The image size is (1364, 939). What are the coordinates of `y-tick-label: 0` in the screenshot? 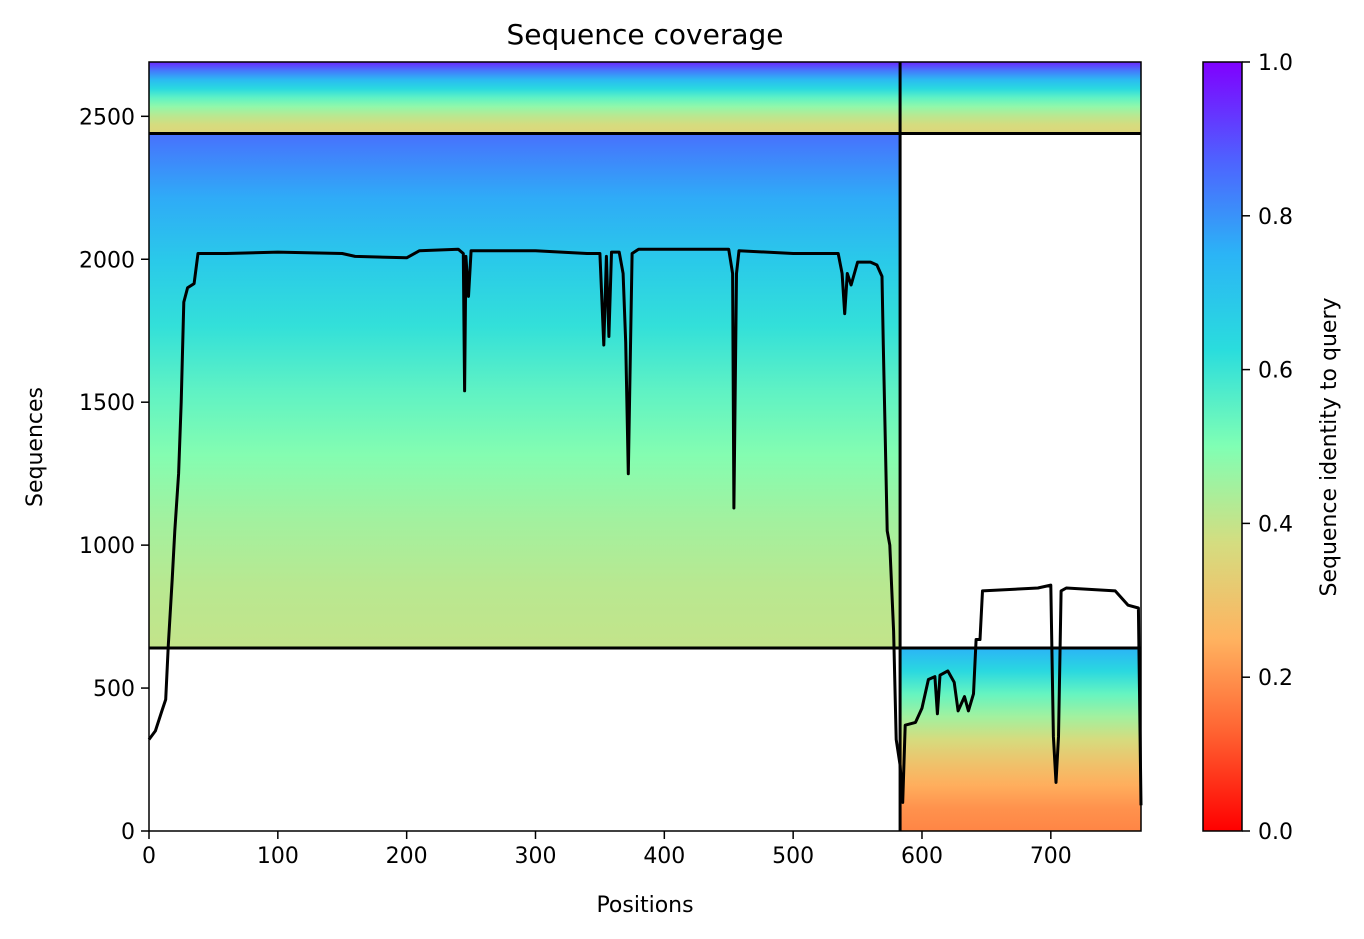 It's located at (128, 832).